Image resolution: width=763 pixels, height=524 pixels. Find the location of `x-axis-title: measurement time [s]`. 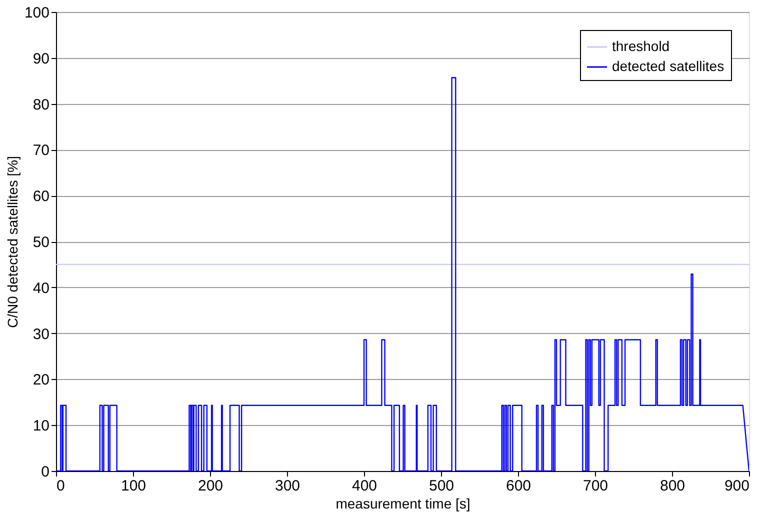

x-axis-title: measurement time [s] is located at coordinates (403, 504).